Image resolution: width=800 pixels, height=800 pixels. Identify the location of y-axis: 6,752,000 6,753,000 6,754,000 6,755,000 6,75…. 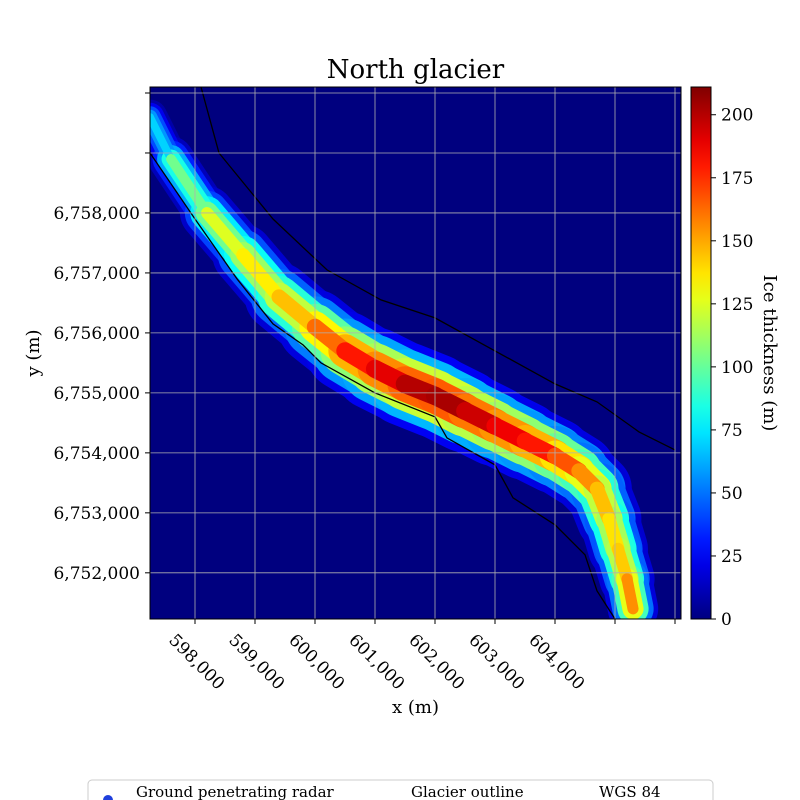
(101, 338).